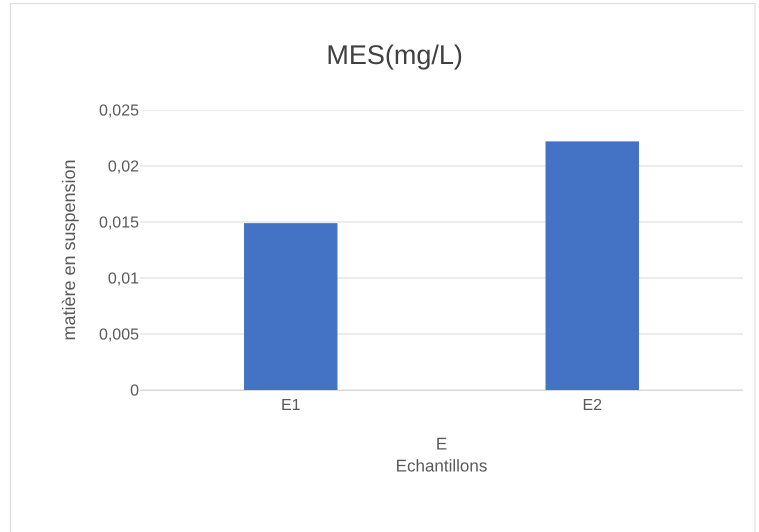 The width and height of the screenshot is (759, 532). What do you see at coordinates (69, 250) in the screenshot?
I see `y-axis-title: matière en suspension` at bounding box center [69, 250].